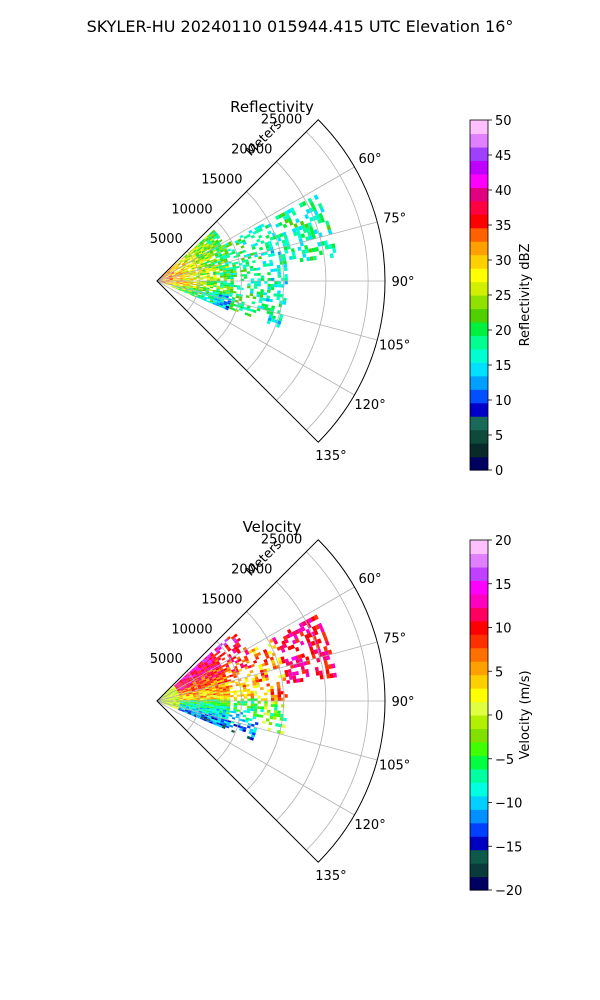 The height and width of the screenshot is (1000, 600). I want to click on colorbar-tick-label: 50, so click(503, 121).